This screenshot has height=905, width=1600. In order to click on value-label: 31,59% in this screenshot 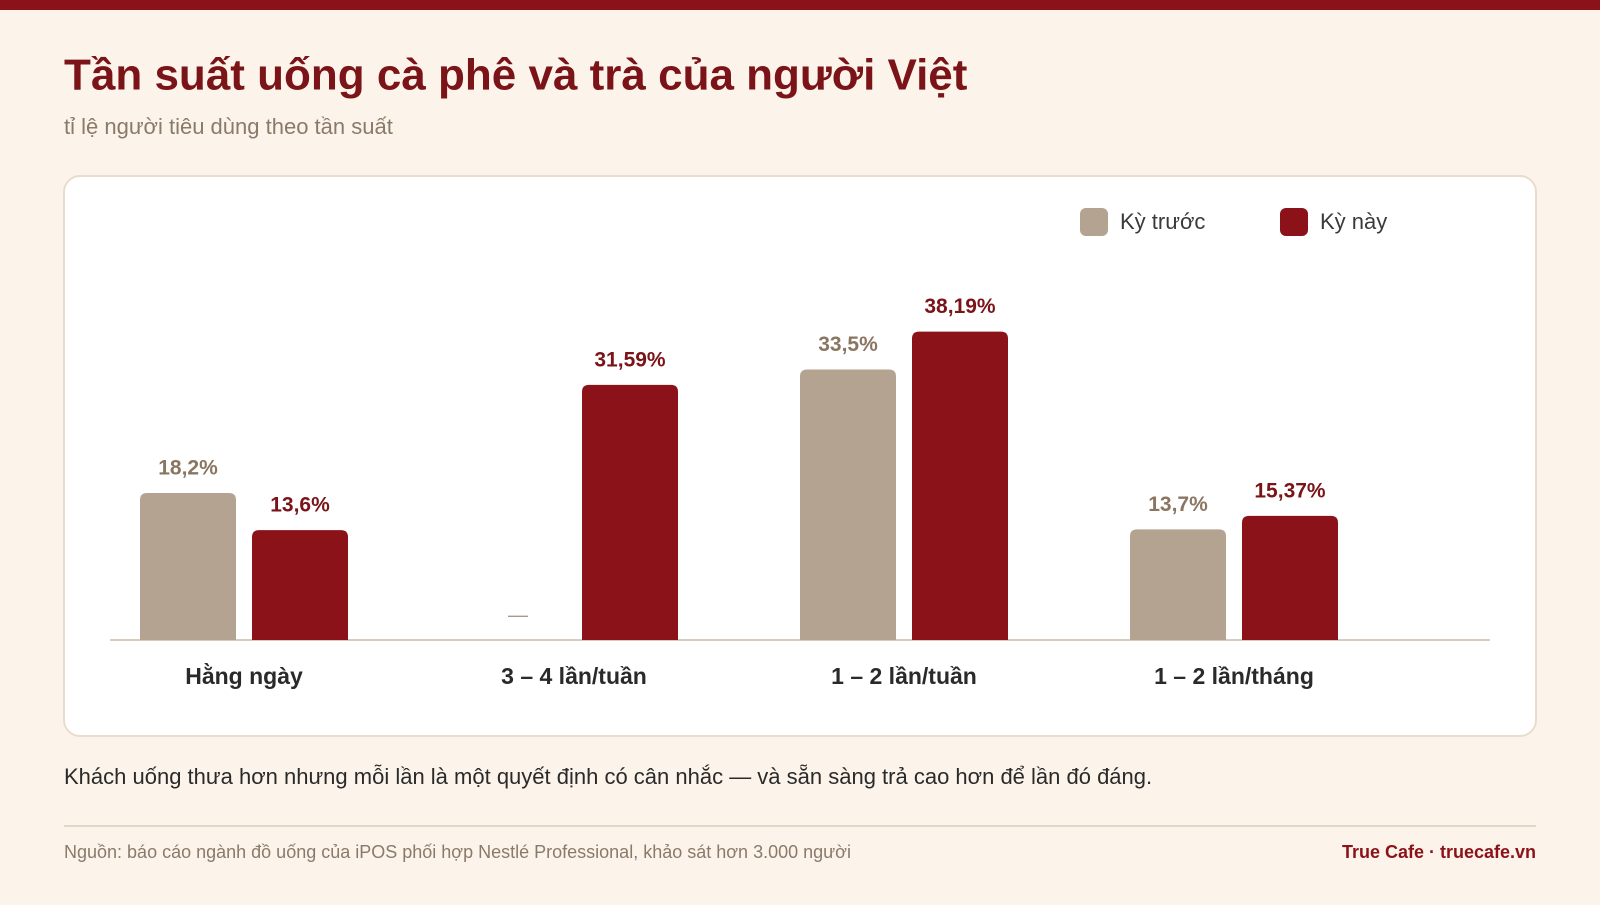, I will do `click(630, 359)`.